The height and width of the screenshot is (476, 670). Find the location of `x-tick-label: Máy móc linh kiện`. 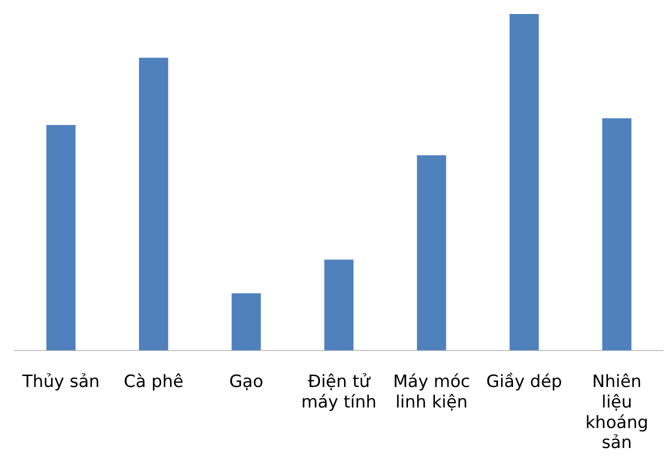

x-tick-label: Máy móc linh kiện is located at coordinates (431, 392).